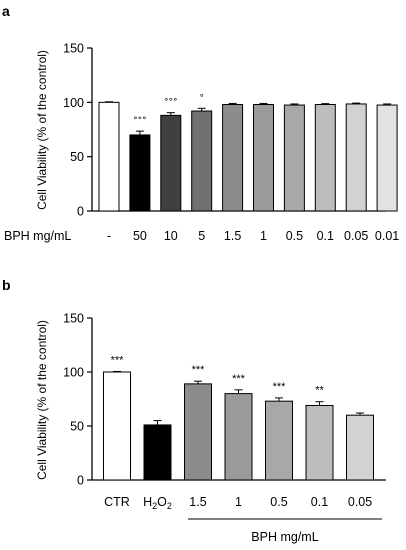  What do you see at coordinates (109, 236) in the screenshot?
I see `panel-a-category-label: -` at bounding box center [109, 236].